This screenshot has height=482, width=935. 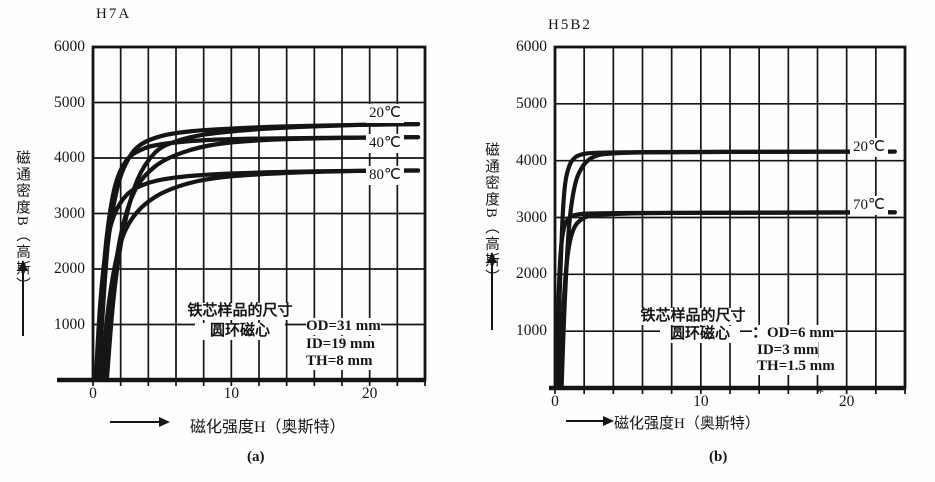 What do you see at coordinates (491, 214) in the screenshot?
I see `right-y-axis-title: 磁通密度B（高斯）` at bounding box center [491, 214].